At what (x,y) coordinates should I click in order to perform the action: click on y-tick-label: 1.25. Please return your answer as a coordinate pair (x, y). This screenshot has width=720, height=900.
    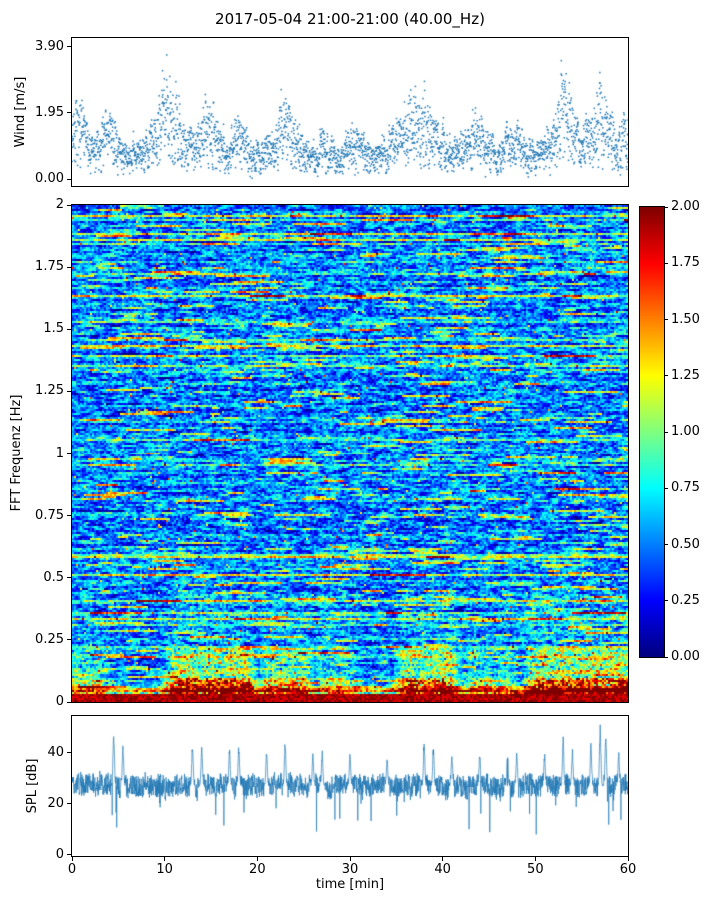
    Looking at the image, I should click on (49, 391).